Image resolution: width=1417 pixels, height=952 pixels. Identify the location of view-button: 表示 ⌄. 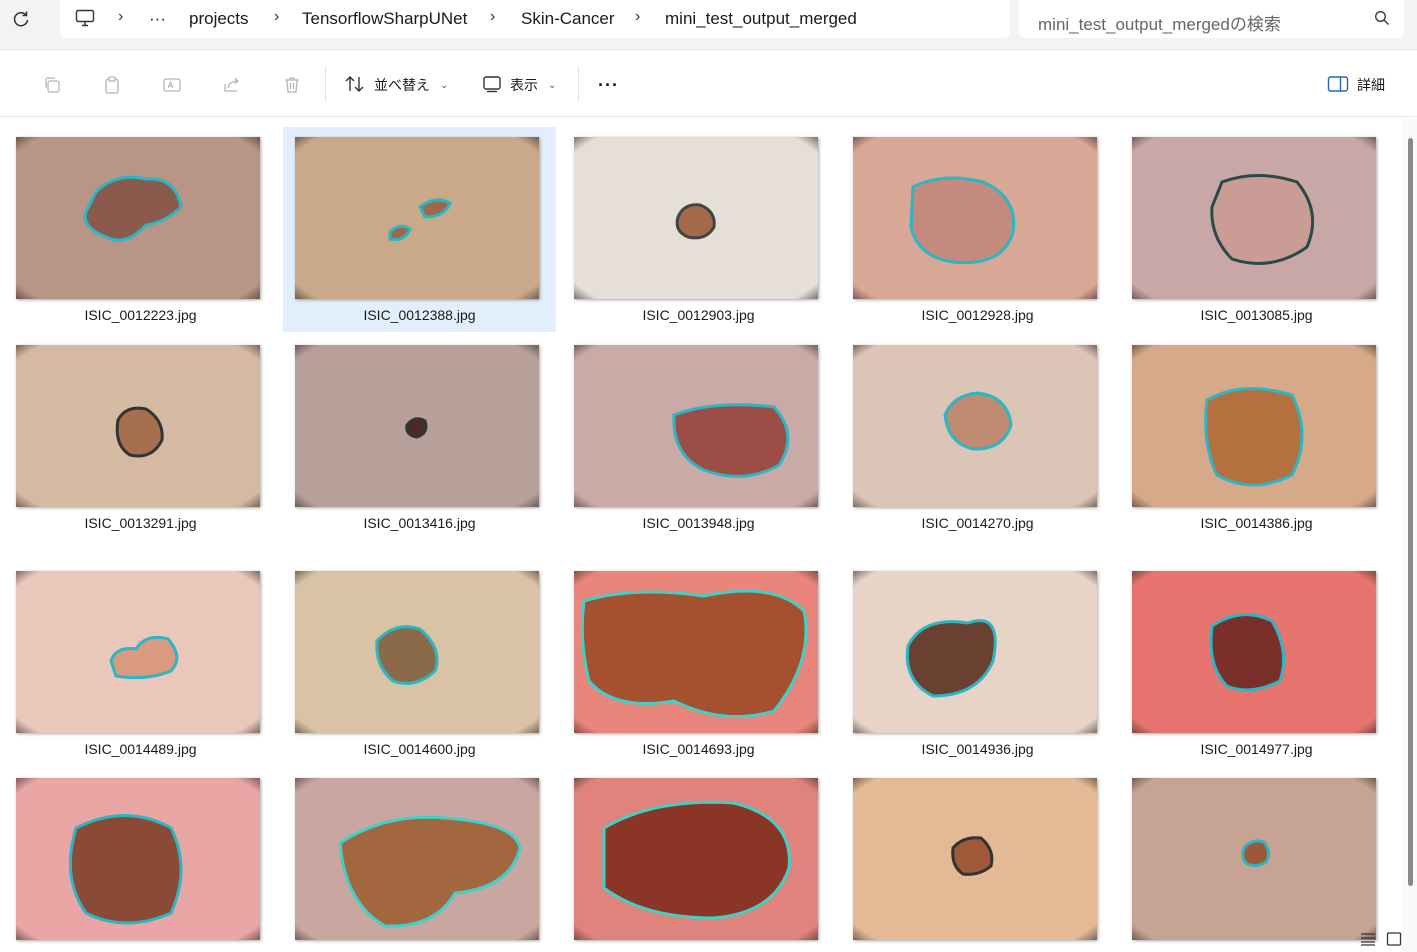
(519, 85).